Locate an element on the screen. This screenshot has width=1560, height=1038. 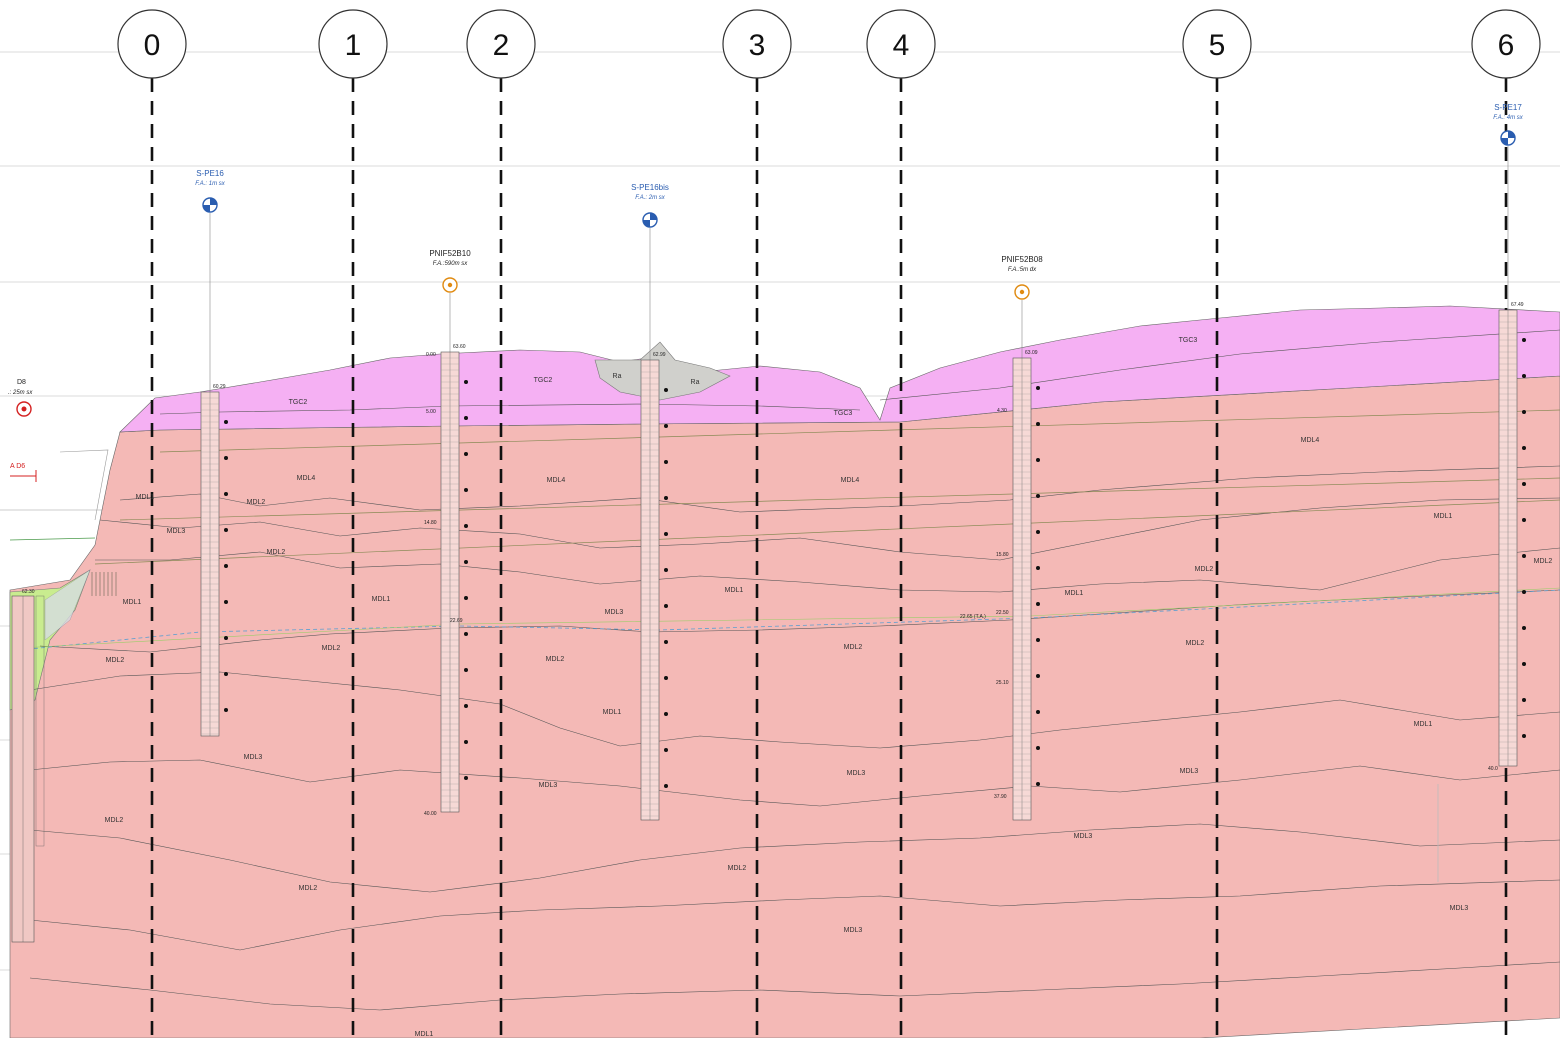
borehole-name: S-PE17 is located at coordinates (1508, 107).